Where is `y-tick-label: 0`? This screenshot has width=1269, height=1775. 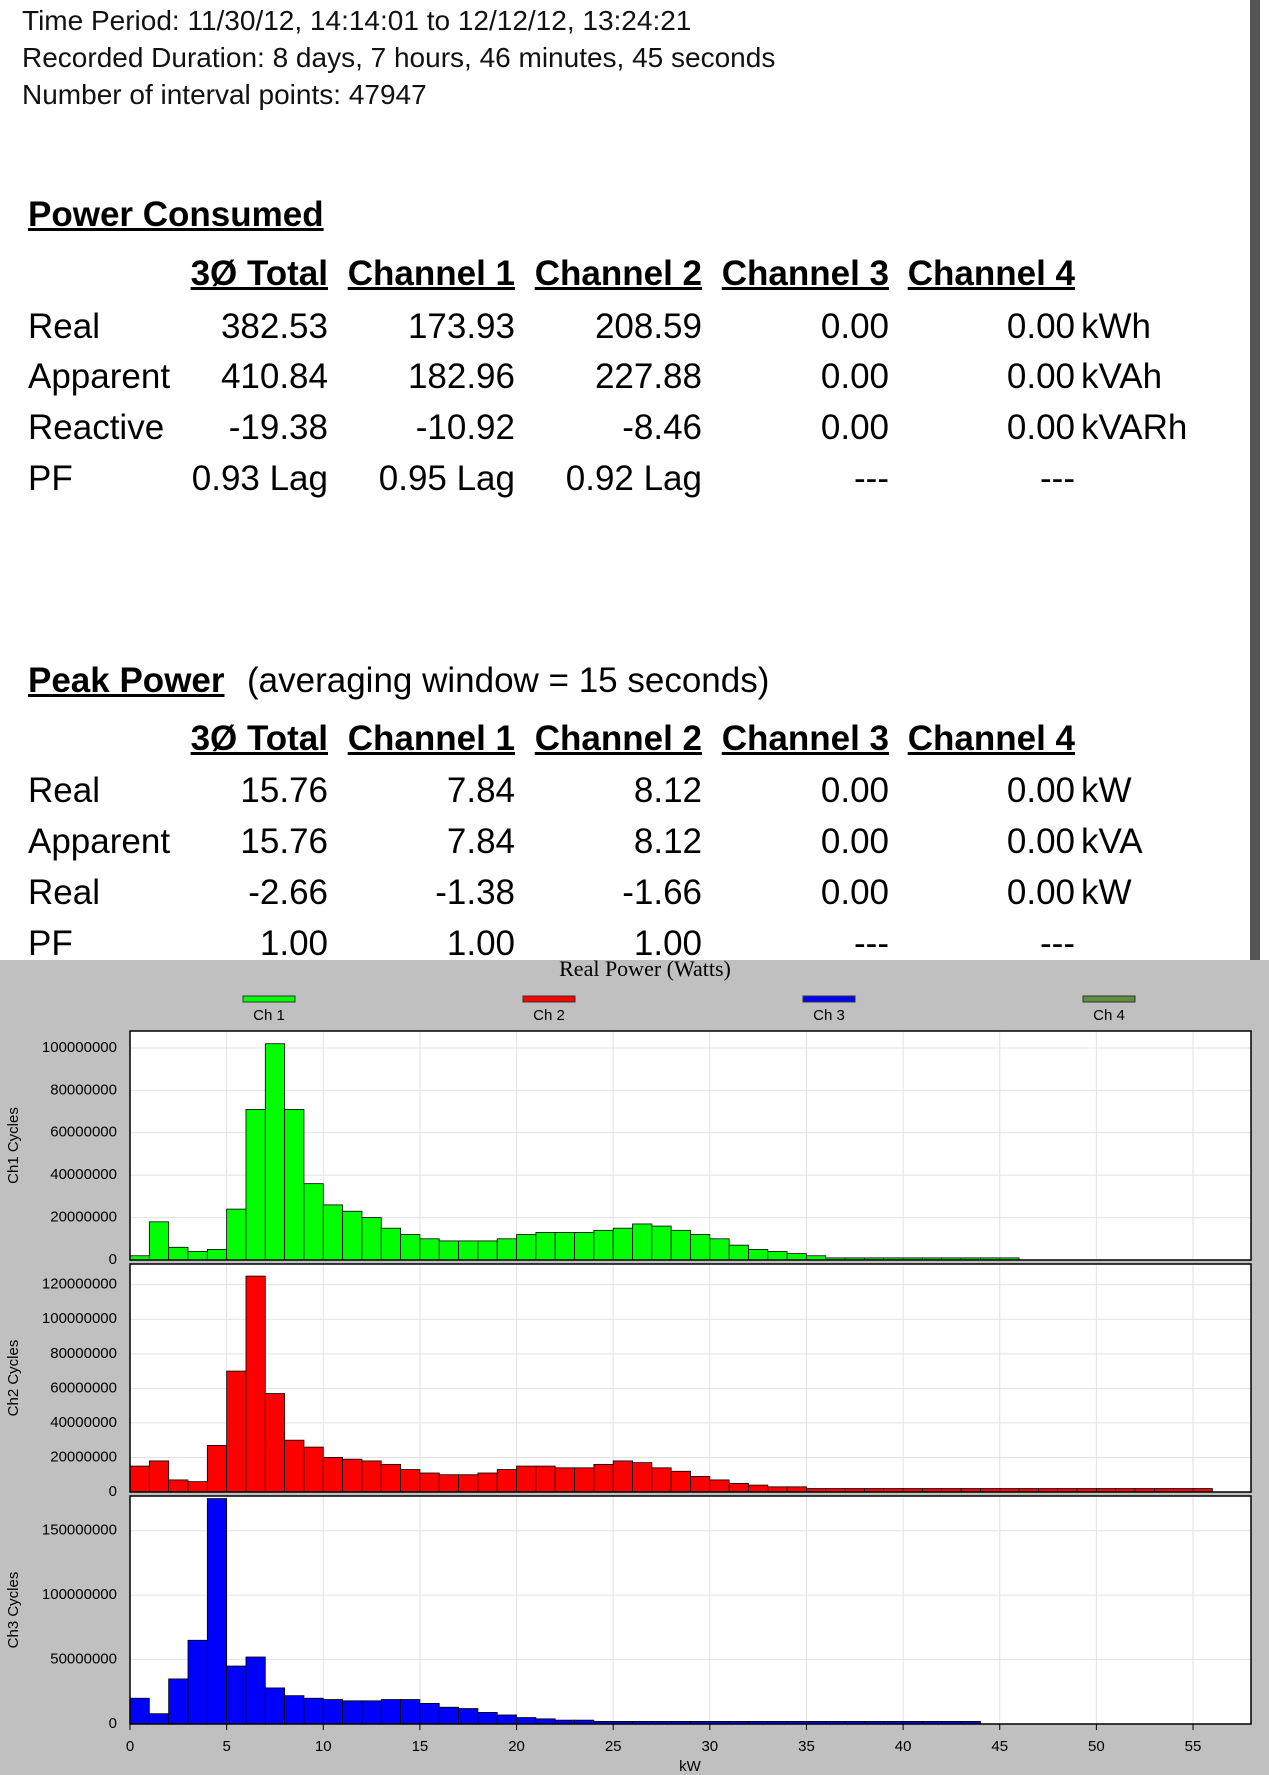
y-tick-label: 0 is located at coordinates (113, 1259).